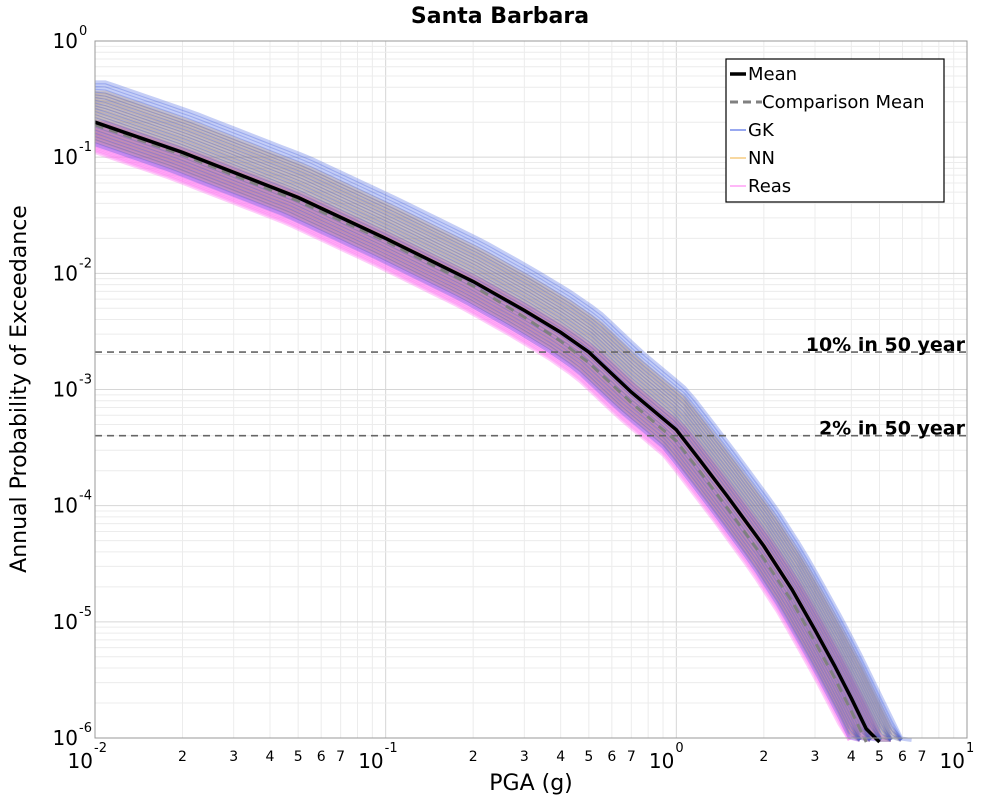  What do you see at coordinates (391, 748) in the screenshot?
I see `x-tick-exponent: -1` at bounding box center [391, 748].